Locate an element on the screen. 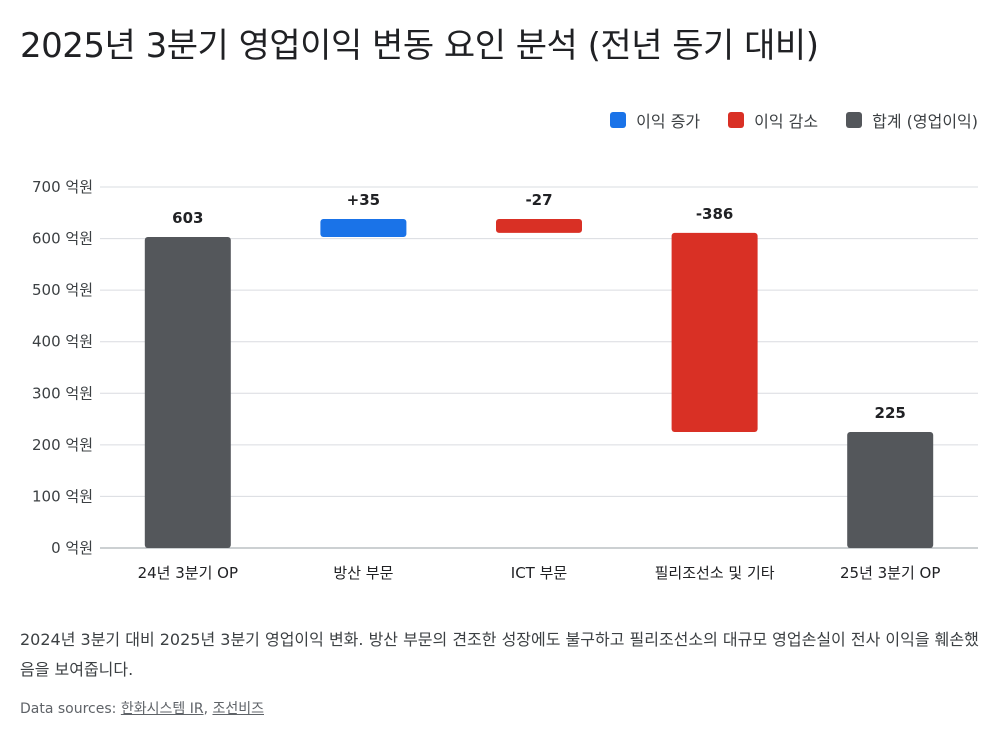 Image resolution: width=1000 pixels, height=750 pixels. chart-legend: 이익 증가 이익 감소 합계 (영업이익) is located at coordinates (794, 120).